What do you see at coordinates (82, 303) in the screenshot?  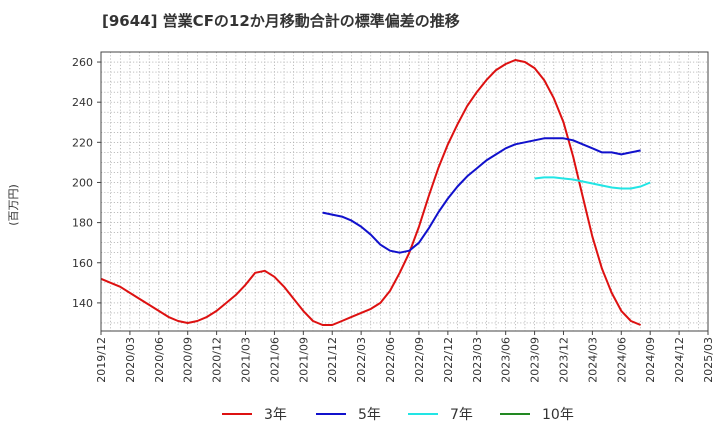 I see `y-tick-label: 140` at bounding box center [82, 303].